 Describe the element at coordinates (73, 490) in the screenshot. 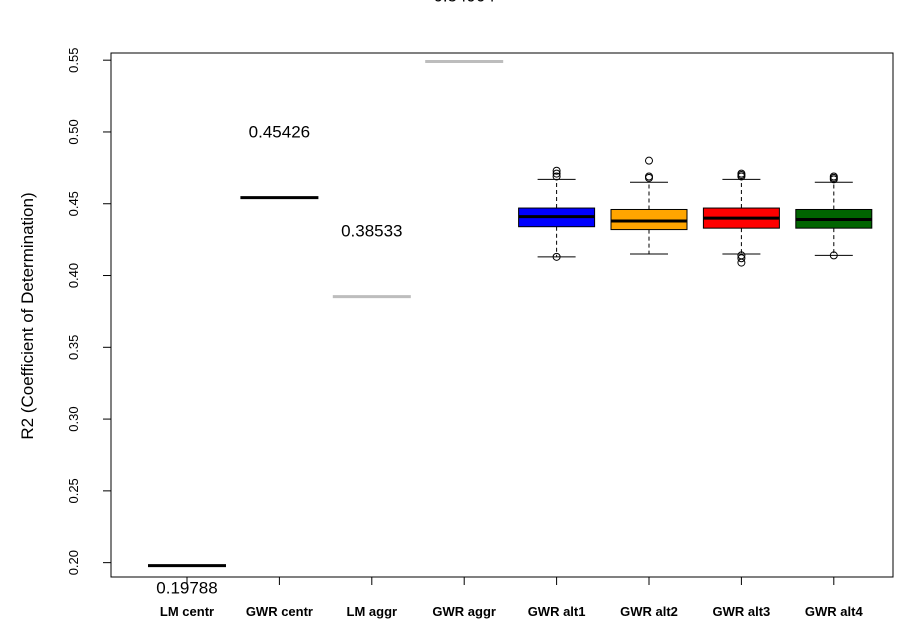

I see `y-tick-label: 0.25` at that location.